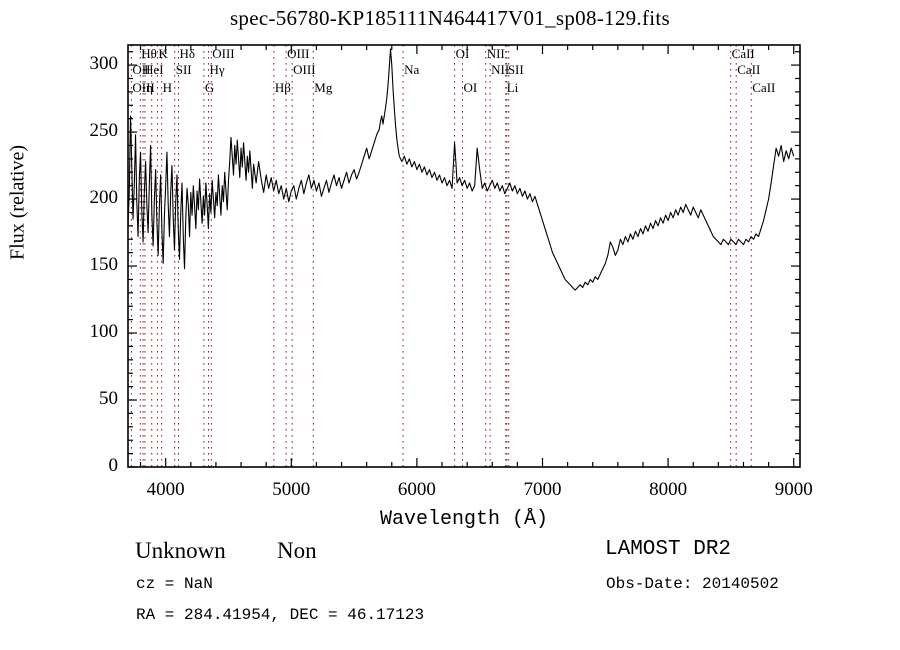 The height and width of the screenshot is (650, 900). Describe the element at coordinates (154, 69) in the screenshot. I see `spectral-line-label: HeI` at that location.